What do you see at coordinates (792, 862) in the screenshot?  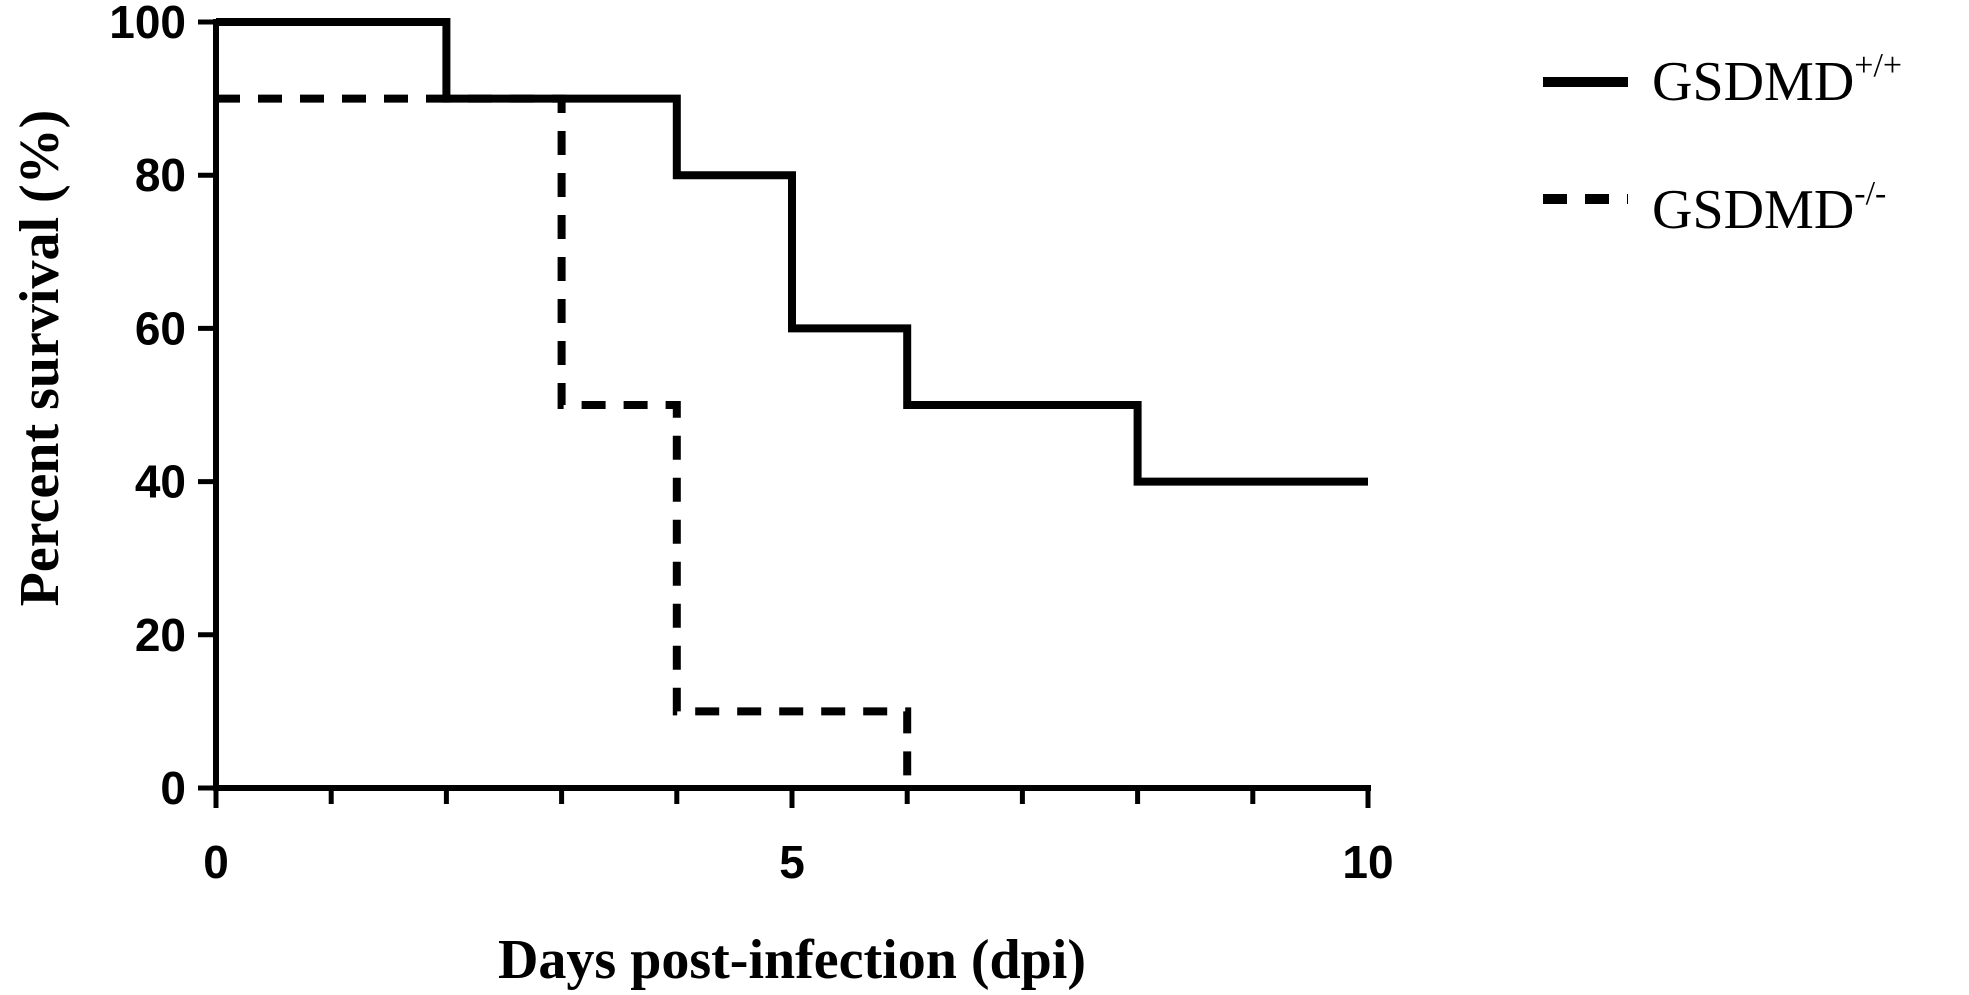 I see `x-tick-label: 5` at bounding box center [792, 862].